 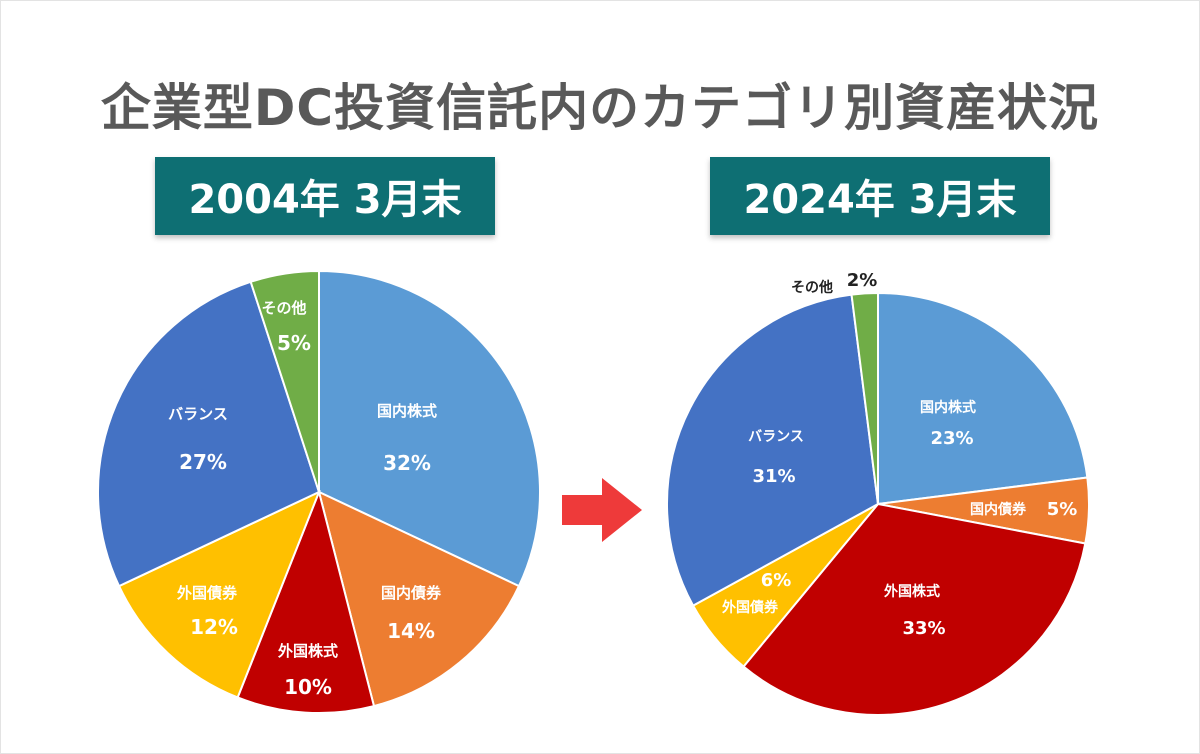 I want to click on slice-value-label: 31%, so click(x=773, y=476).